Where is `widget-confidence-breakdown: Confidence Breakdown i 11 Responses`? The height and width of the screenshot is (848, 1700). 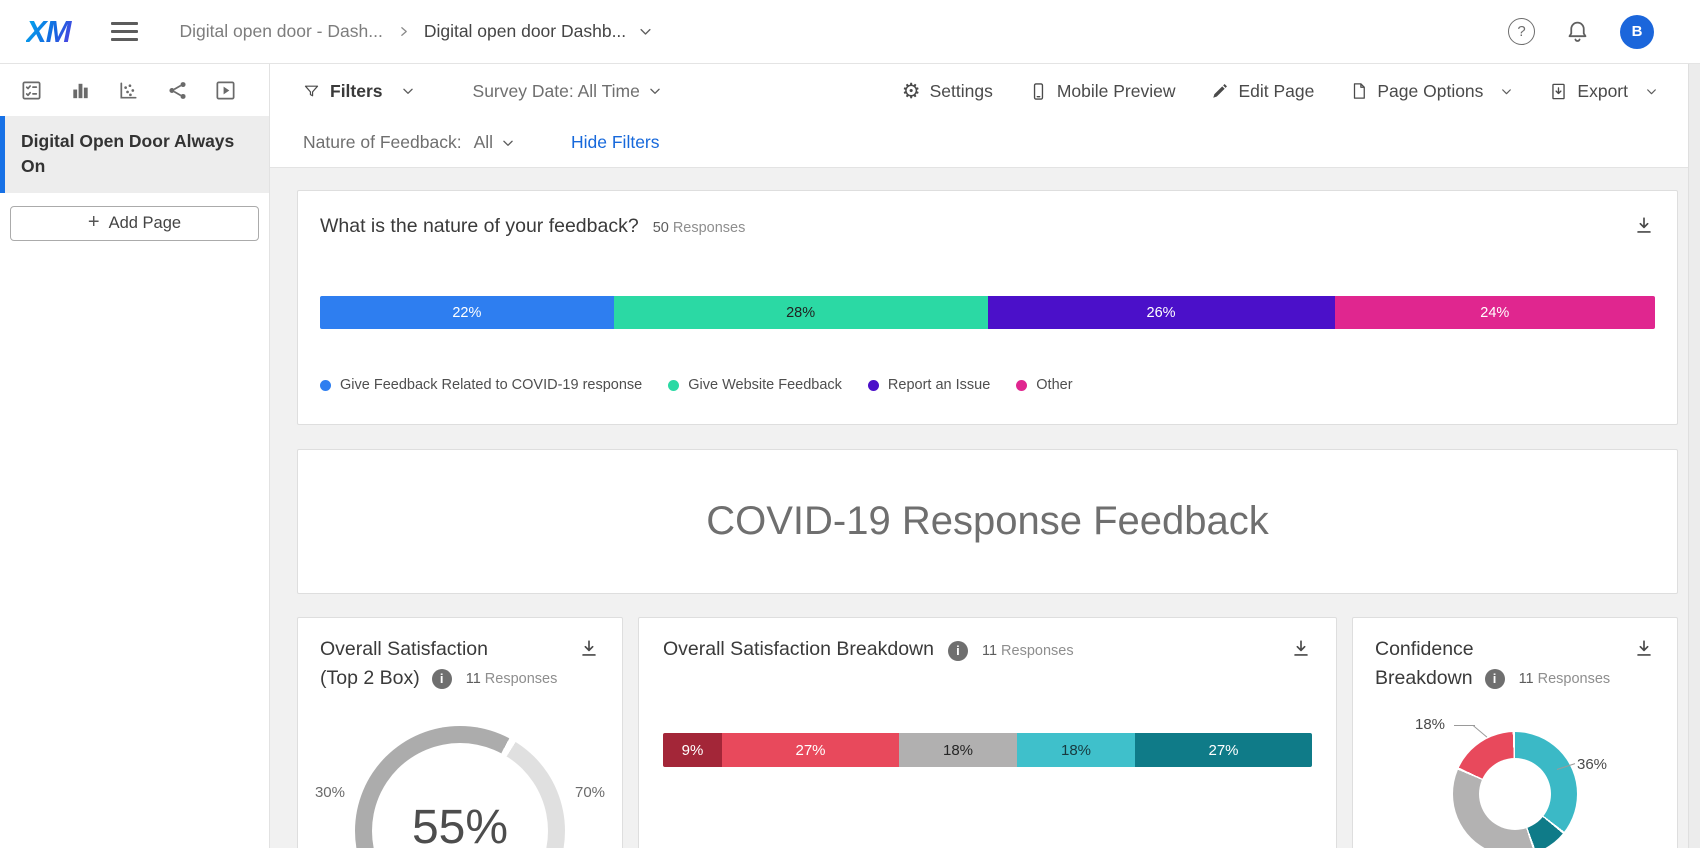
widget-confidence-breakdown: Confidence Breakdown i 11 Responses is located at coordinates (1515, 732).